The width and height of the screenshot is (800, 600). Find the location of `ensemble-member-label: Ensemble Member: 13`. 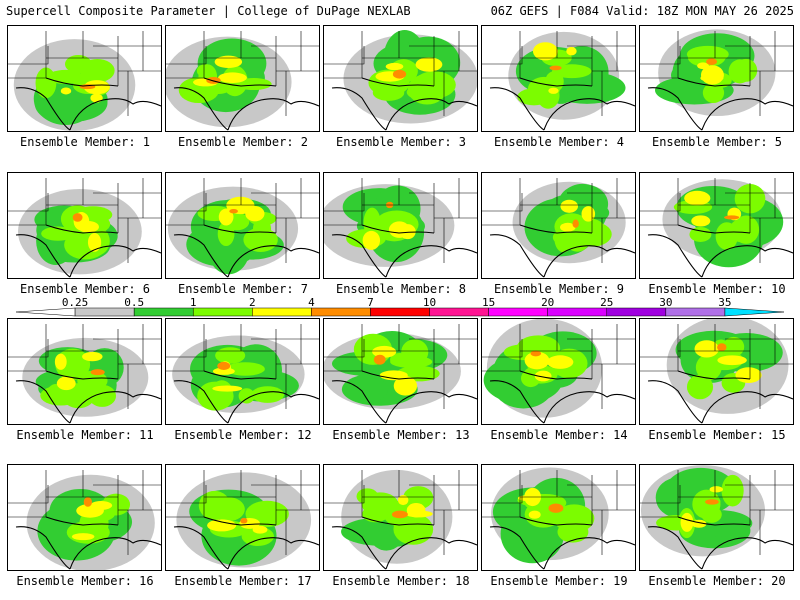

ensemble-member-label: Ensemble Member: 13 is located at coordinates (401, 435).